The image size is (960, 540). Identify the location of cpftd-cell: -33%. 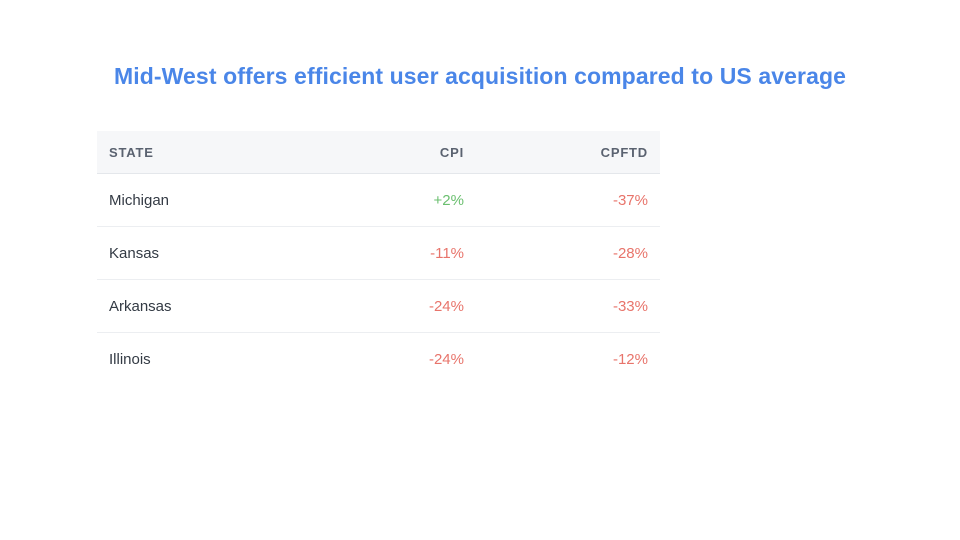
(568, 306).